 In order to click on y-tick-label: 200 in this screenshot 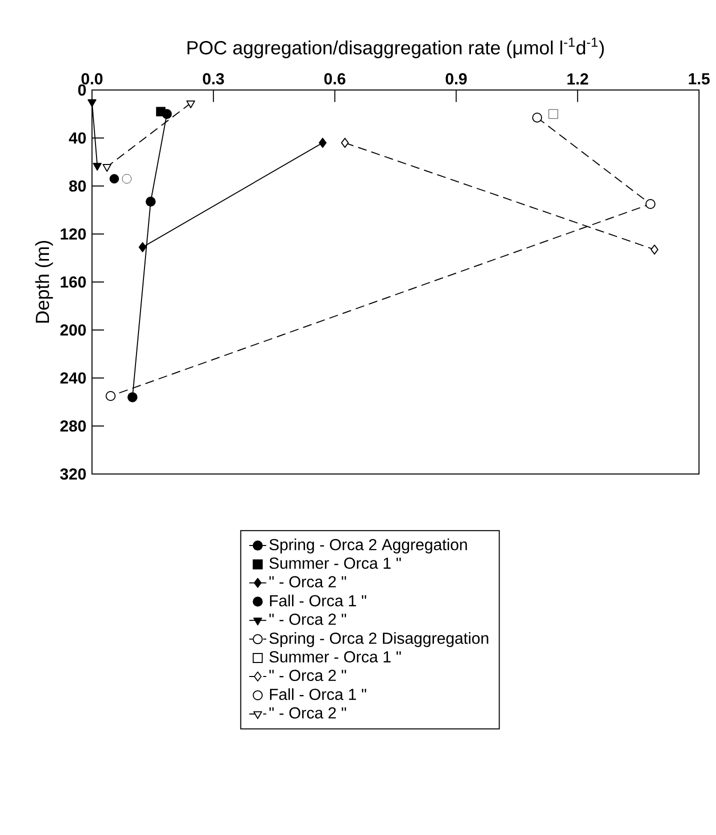, I will do `click(73, 330)`.